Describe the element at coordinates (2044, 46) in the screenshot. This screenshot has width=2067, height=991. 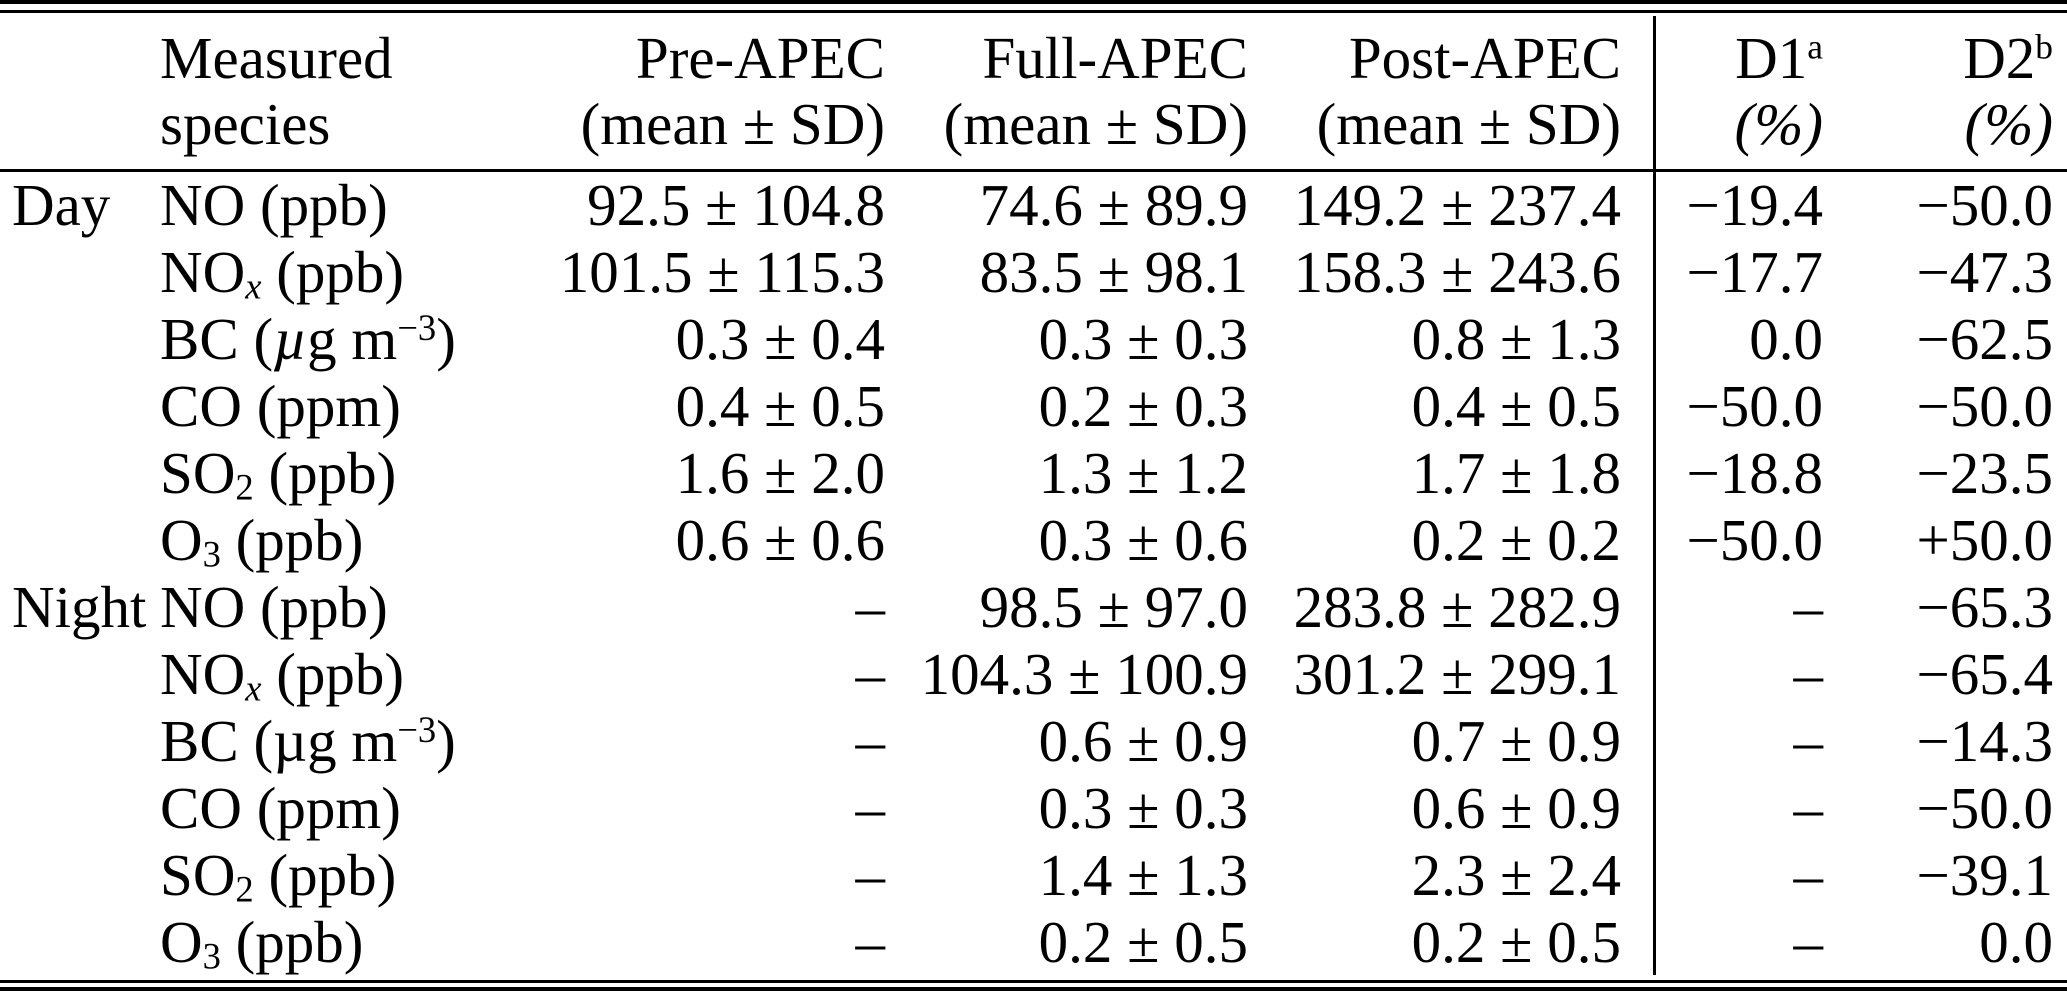
I see `header-d2-footnote-mark: b` at that location.